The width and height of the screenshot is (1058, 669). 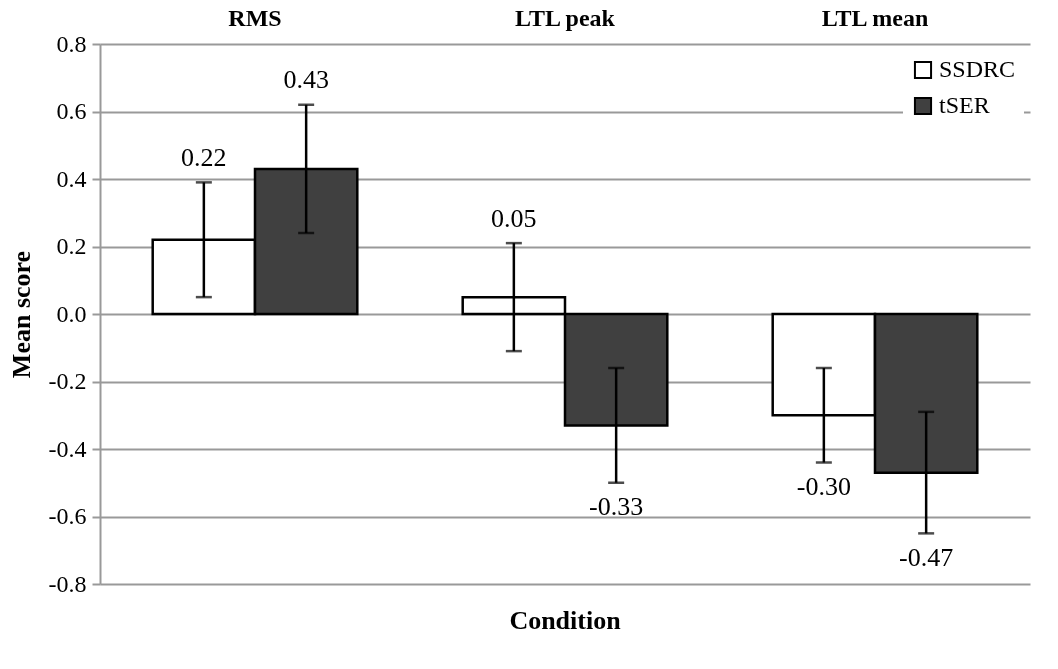 I want to click on data-label: -0.47, so click(x=926, y=557).